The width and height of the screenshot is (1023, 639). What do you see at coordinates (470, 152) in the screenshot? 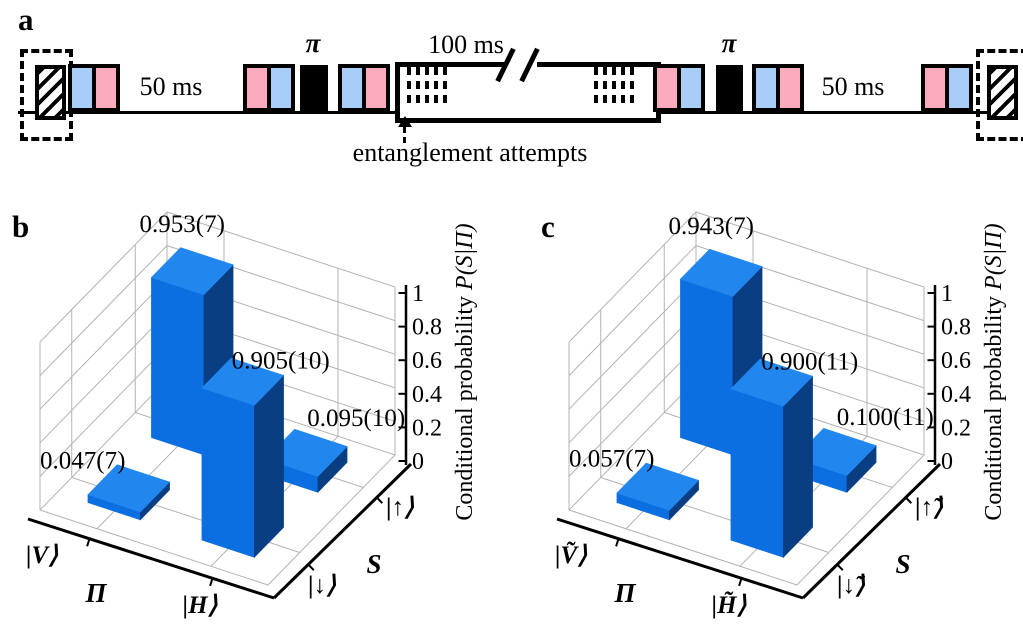
I see `annotation-label: entanglement attempts` at bounding box center [470, 152].